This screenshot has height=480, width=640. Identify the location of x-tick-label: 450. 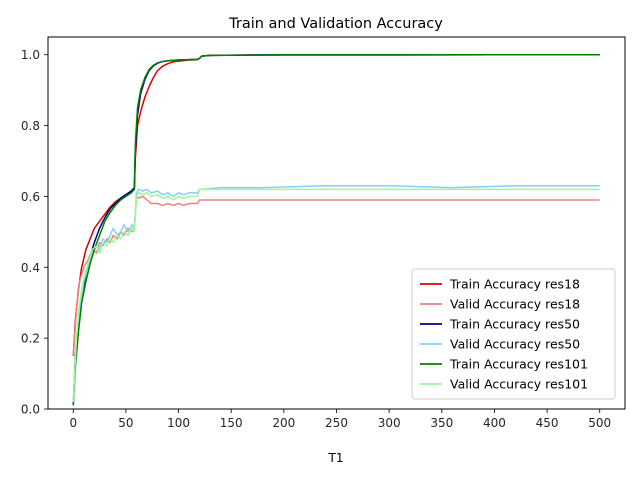
(547, 423).